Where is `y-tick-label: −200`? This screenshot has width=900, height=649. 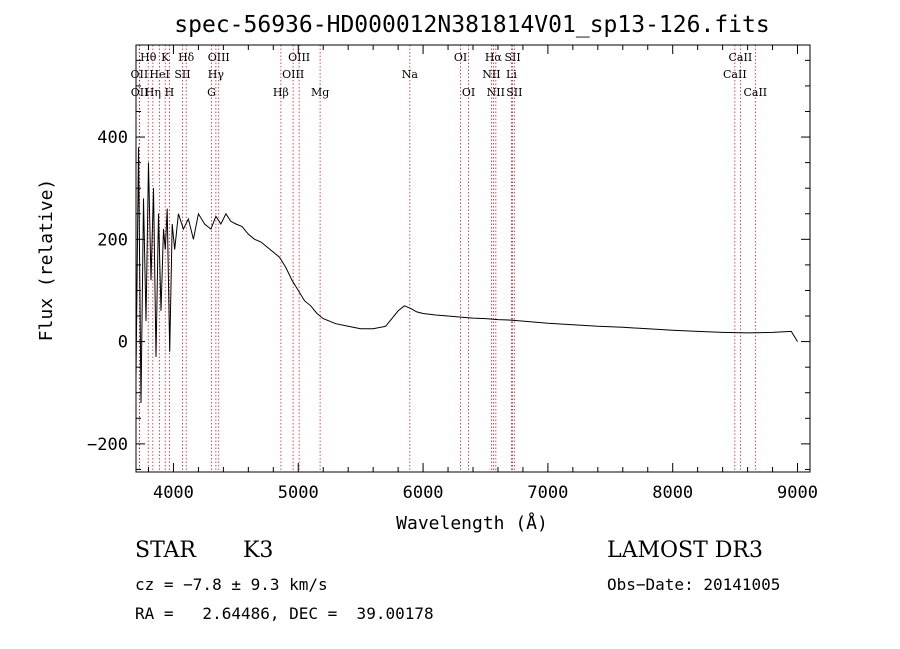
y-tick-label: −200 is located at coordinates (107, 445).